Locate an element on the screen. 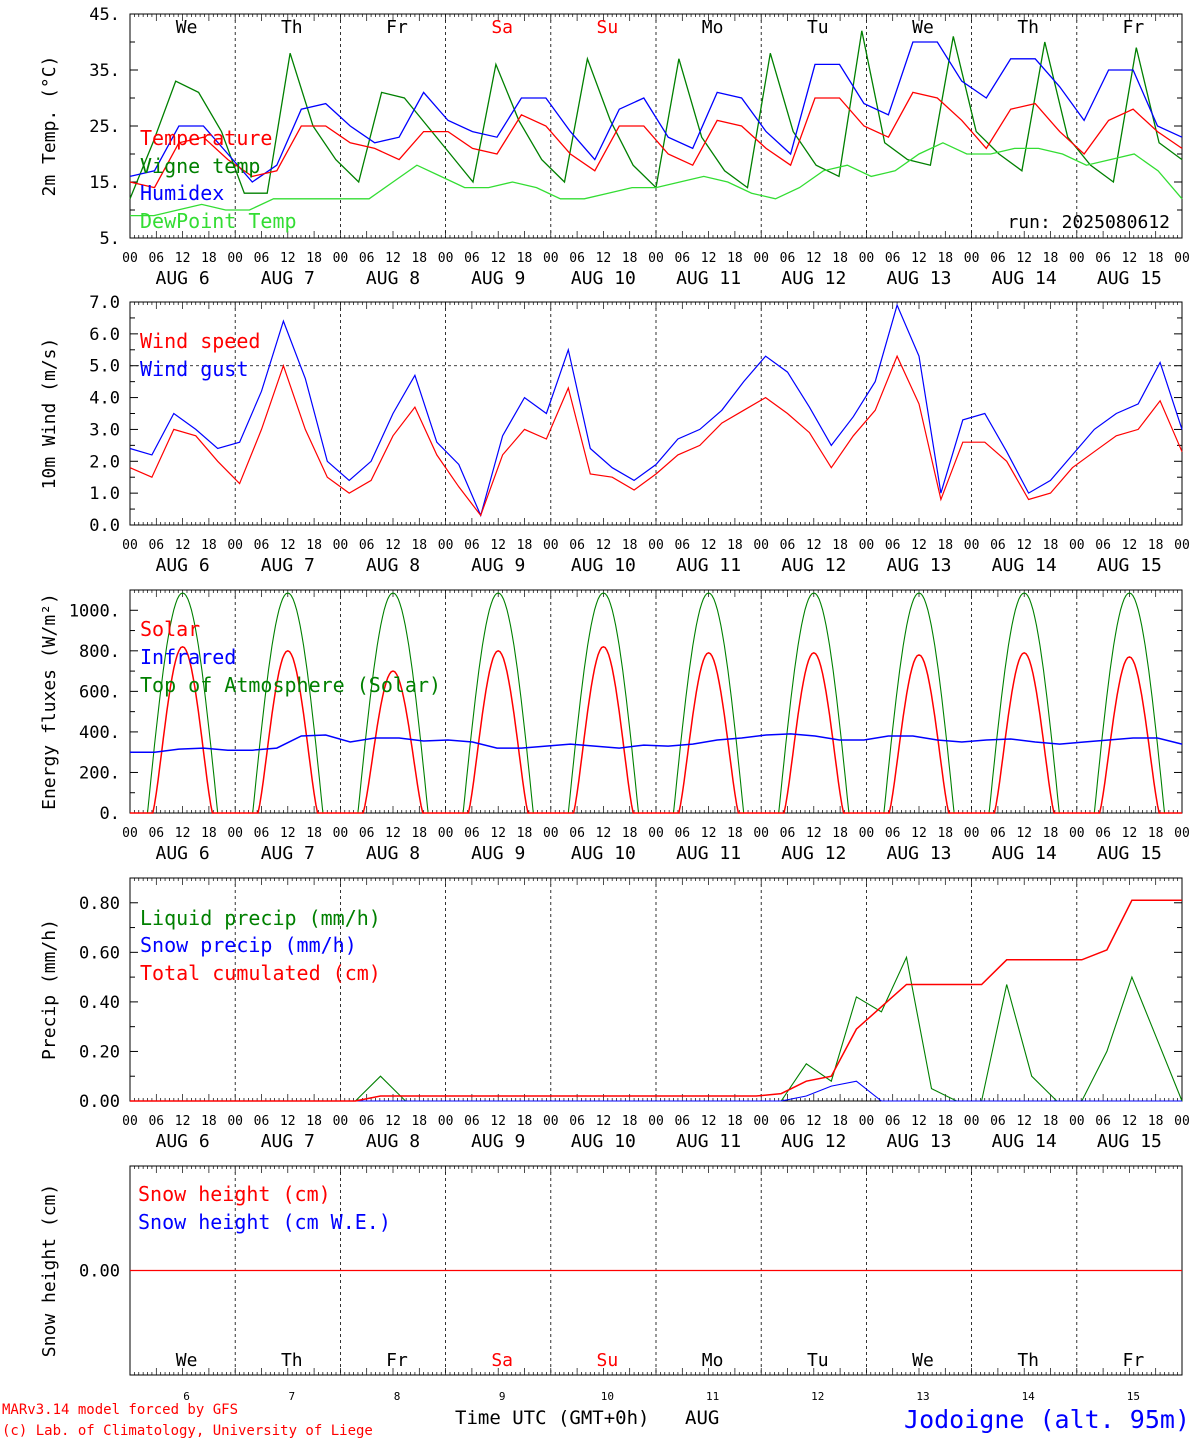  date-label: AUG 7 is located at coordinates (288, 853).